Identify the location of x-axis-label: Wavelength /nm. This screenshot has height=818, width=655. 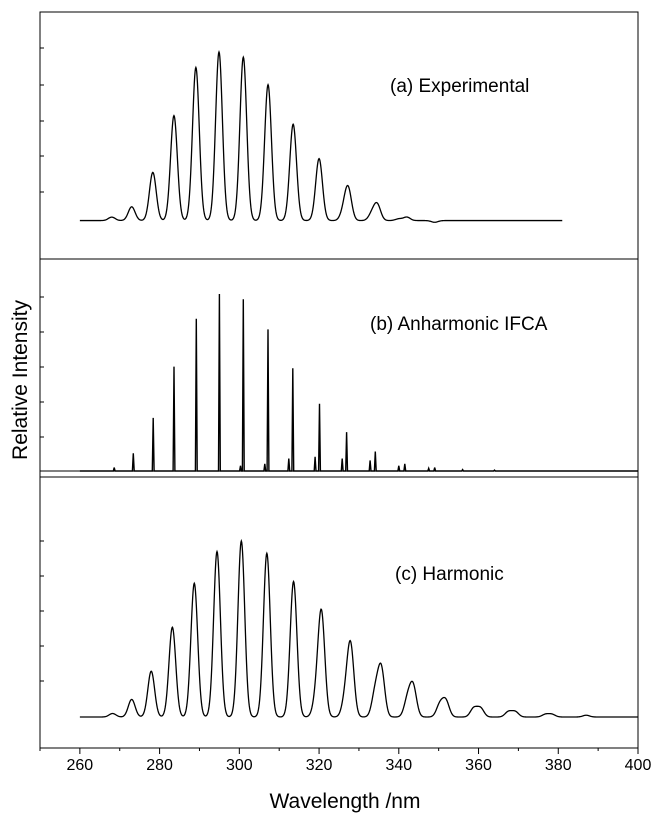
(345, 801).